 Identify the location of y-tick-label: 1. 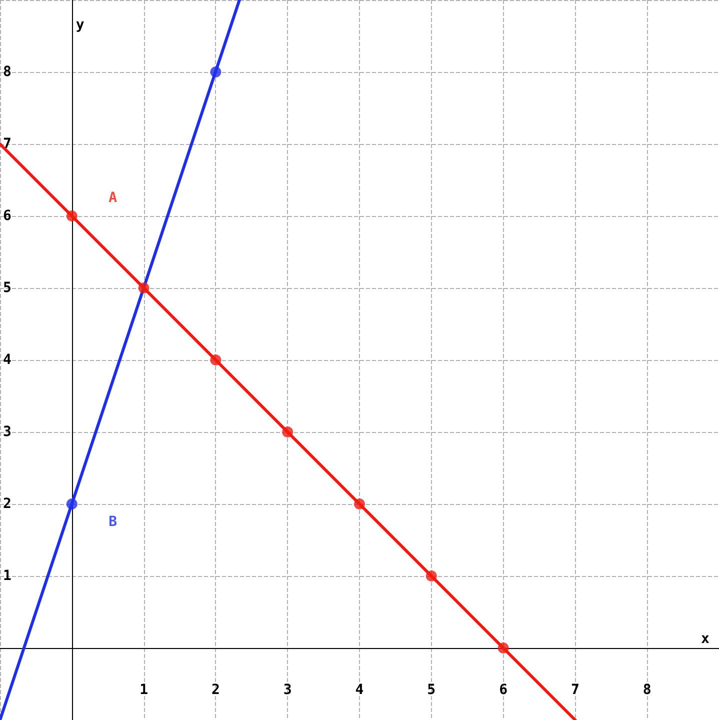
(7, 576).